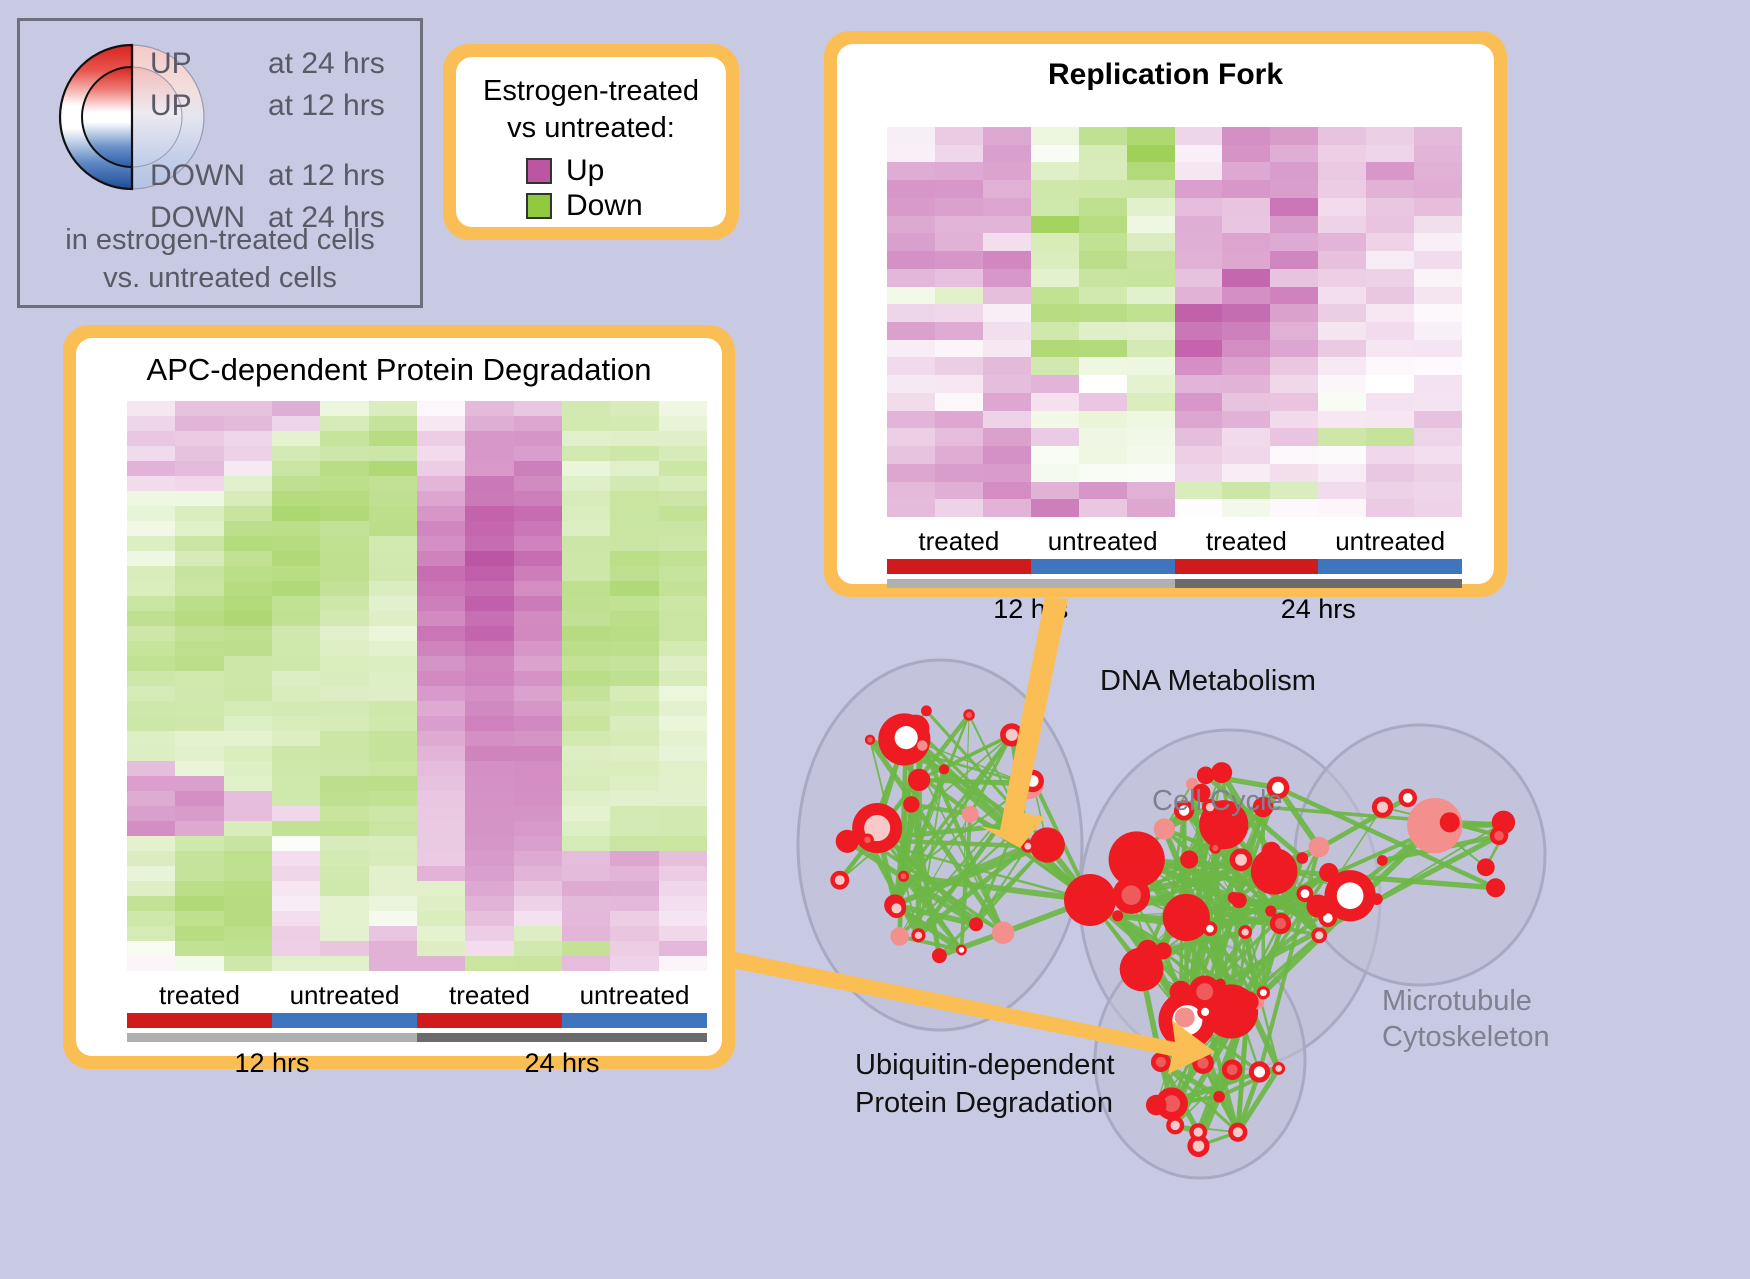  Describe the element at coordinates (1318, 609) in the screenshot. I see `time-label: 24 hrs` at that location.